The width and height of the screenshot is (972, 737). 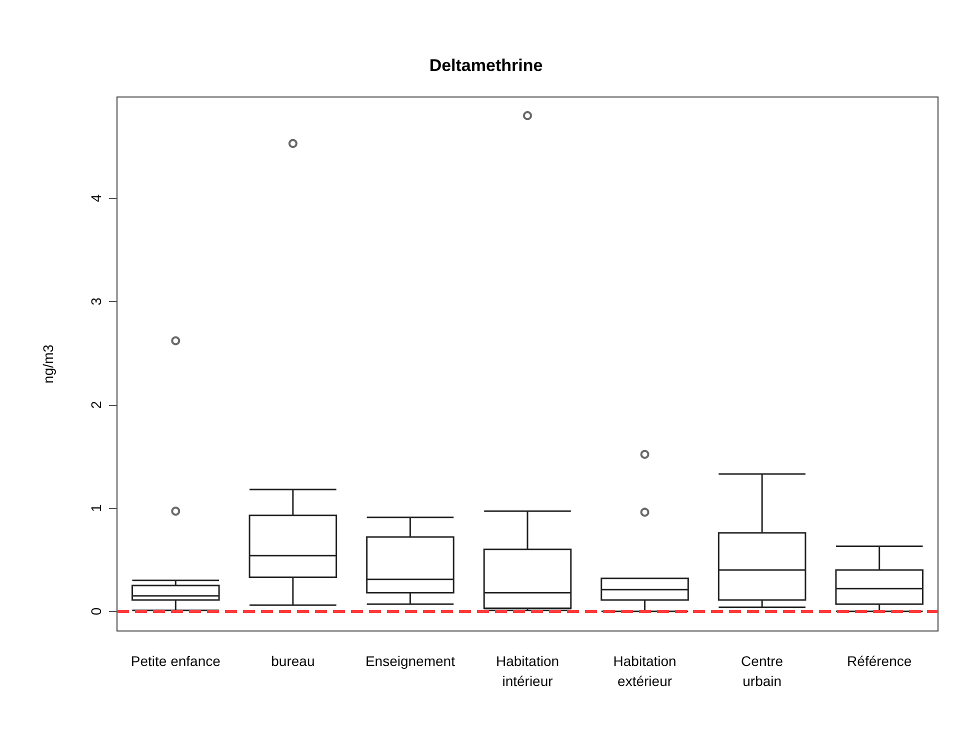 What do you see at coordinates (96, 404) in the screenshot?
I see `y-tick-label: 2` at bounding box center [96, 404].